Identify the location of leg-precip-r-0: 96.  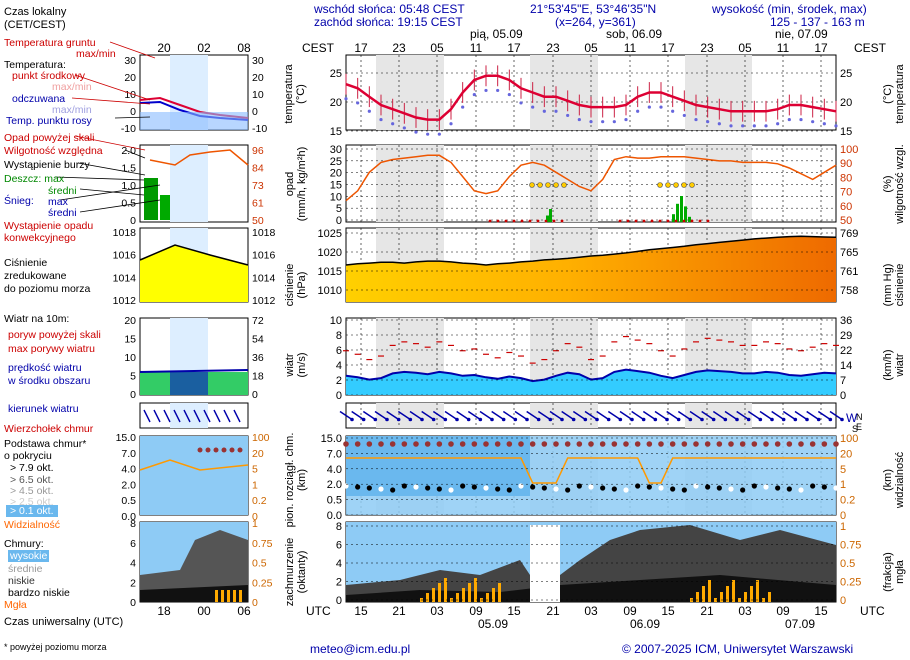
(258, 151).